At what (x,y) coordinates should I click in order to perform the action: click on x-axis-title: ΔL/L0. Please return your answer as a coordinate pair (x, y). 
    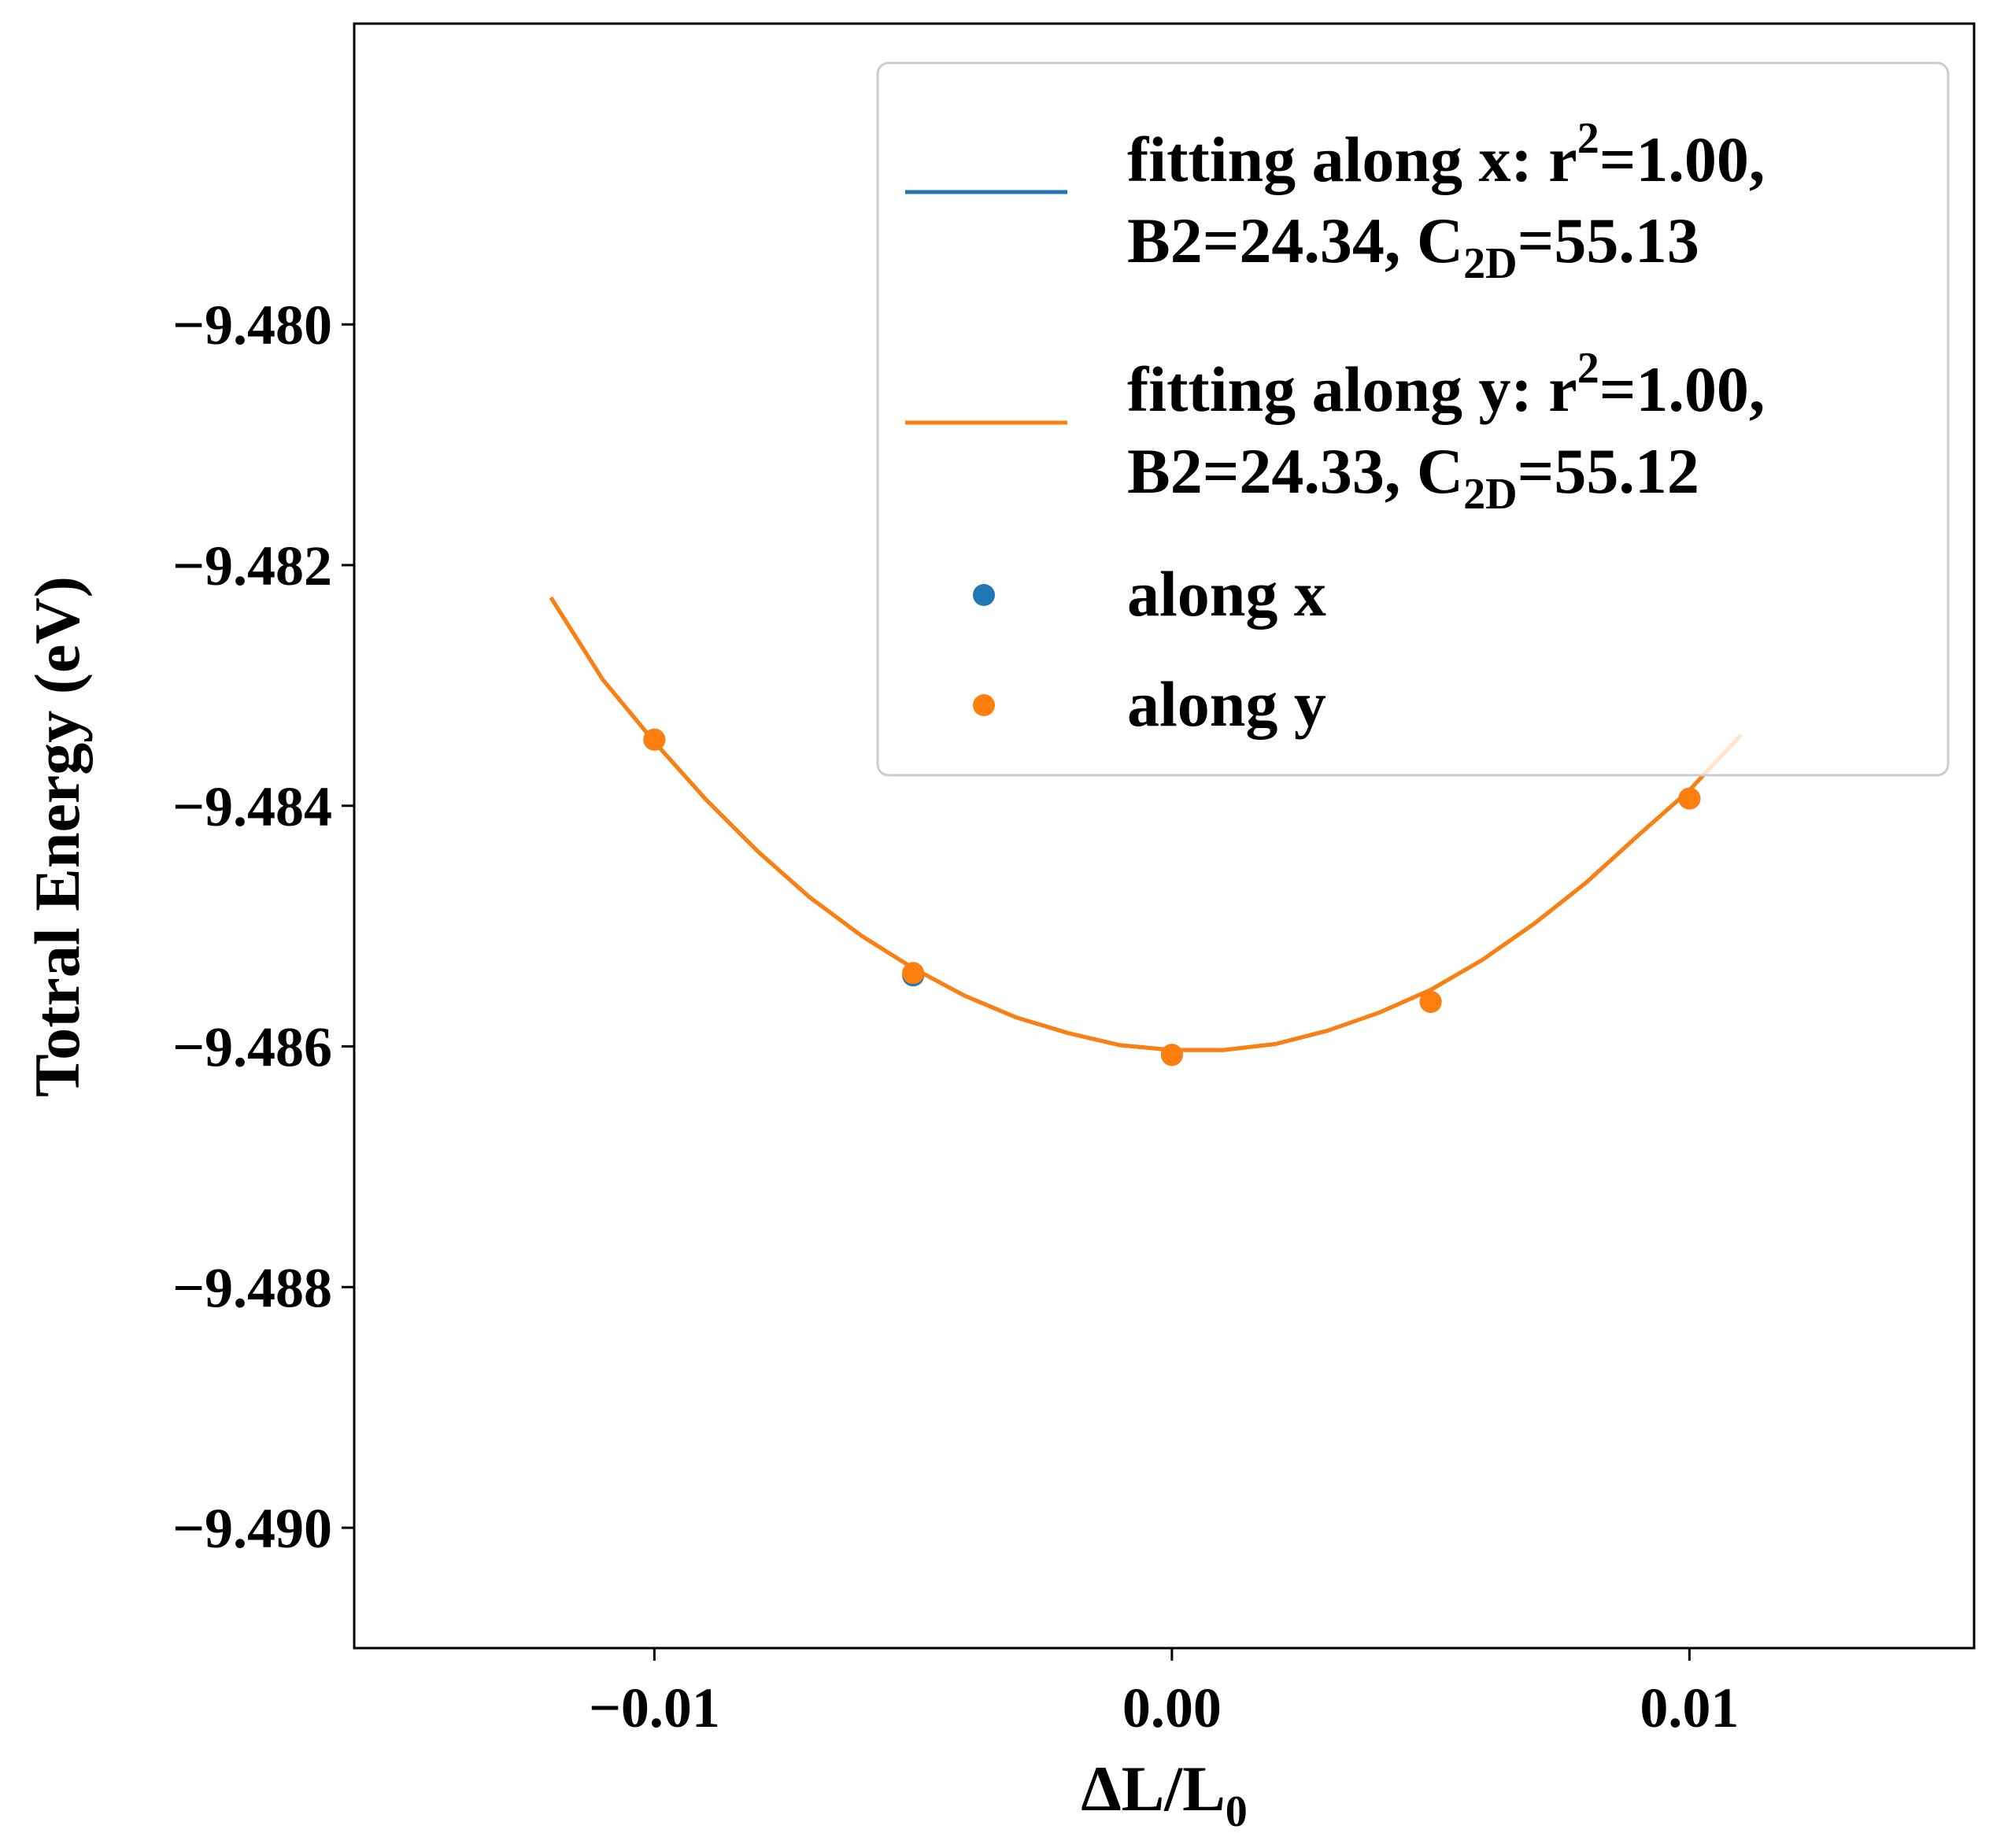
    Looking at the image, I should click on (1164, 1794).